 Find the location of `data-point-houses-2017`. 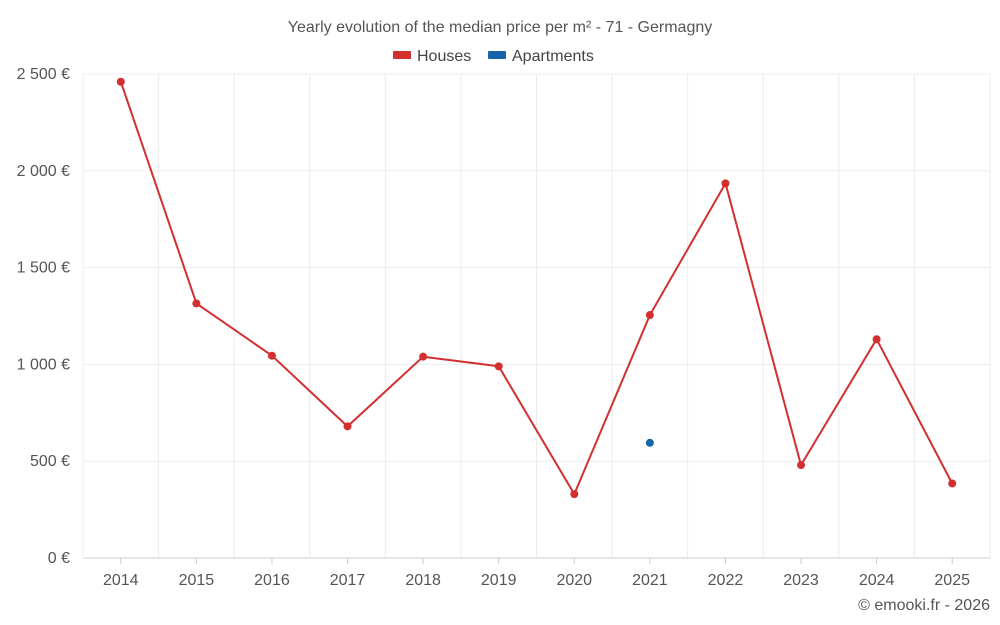

data-point-houses-2017 is located at coordinates (347, 426).